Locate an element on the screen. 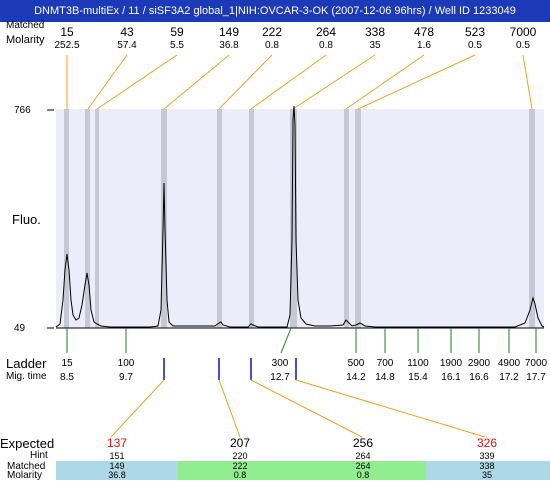  peak-molarity-label: 57.4 is located at coordinates (127, 45).